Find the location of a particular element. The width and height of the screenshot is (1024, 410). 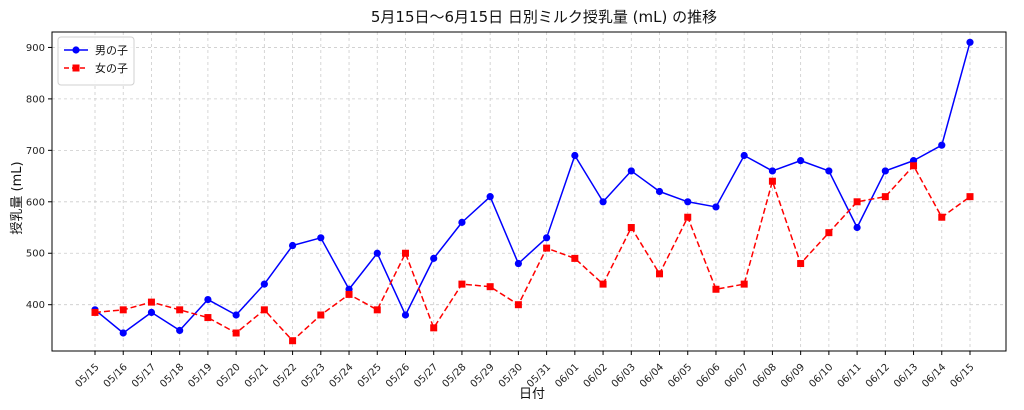

chart-title: 5月15日〜6月15日 日別ミルク授乳量 (mL) の推移 is located at coordinates (544, 17).